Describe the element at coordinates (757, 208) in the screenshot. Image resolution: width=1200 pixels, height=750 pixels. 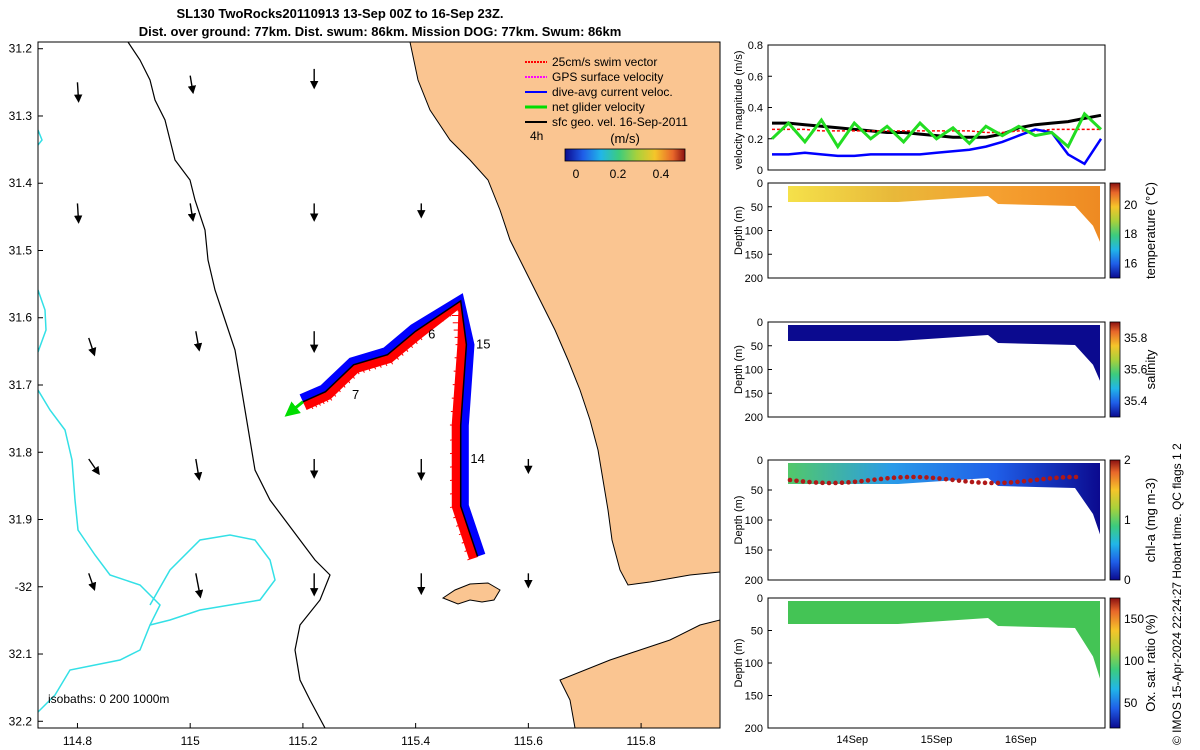
I see `temperature-ytick-label: 50` at that location.